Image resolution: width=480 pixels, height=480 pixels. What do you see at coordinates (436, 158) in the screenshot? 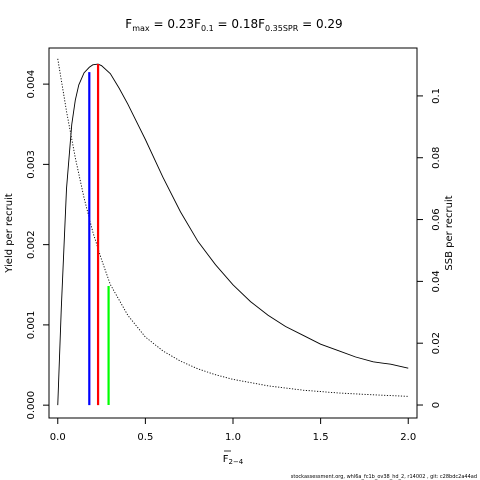
I see `y-right-tick-label: 0.08` at bounding box center [436, 158].